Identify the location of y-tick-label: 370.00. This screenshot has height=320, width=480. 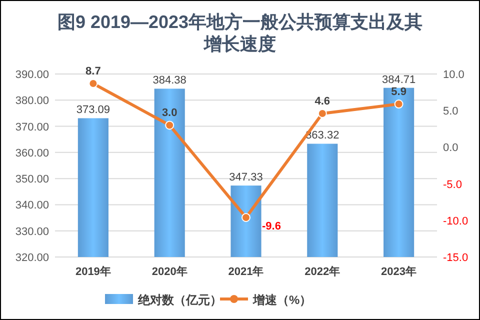
(32, 127).